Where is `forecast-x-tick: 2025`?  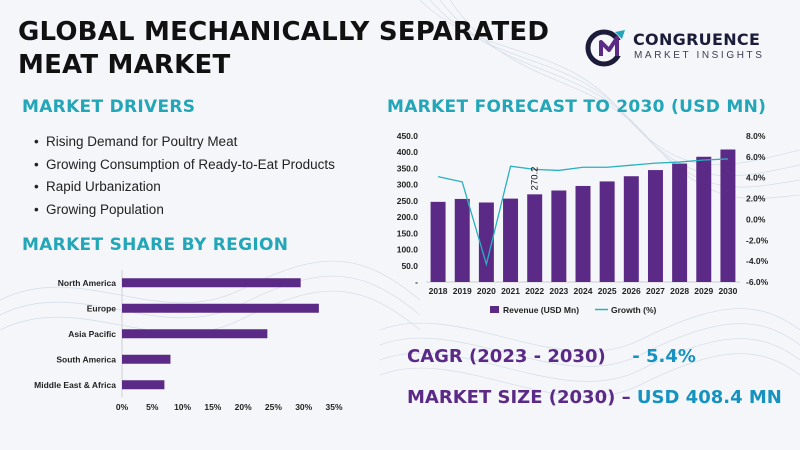 forecast-x-tick: 2025 is located at coordinates (607, 291).